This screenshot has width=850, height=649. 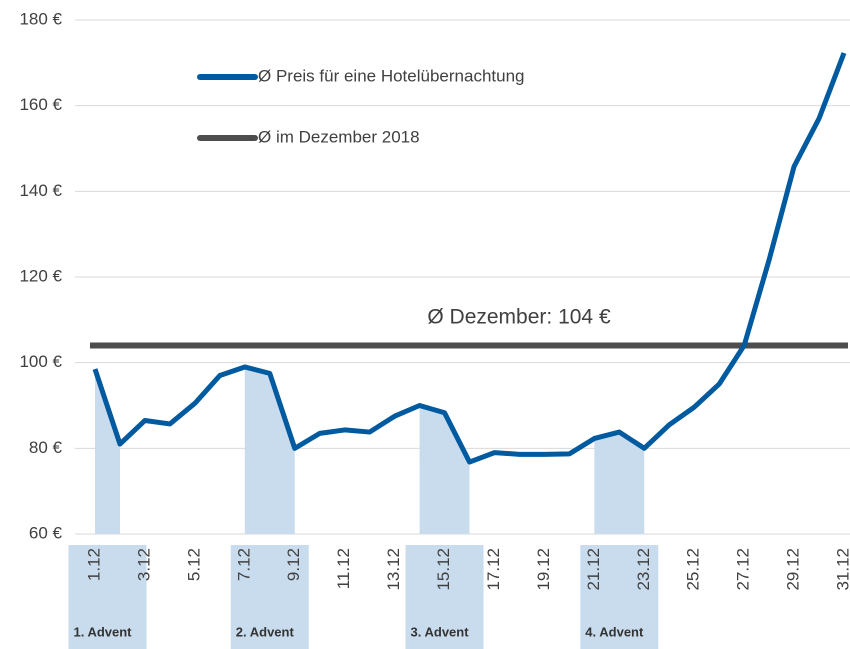 What do you see at coordinates (40, 104) in the screenshot?
I see `y-tick-label: 160 €` at bounding box center [40, 104].